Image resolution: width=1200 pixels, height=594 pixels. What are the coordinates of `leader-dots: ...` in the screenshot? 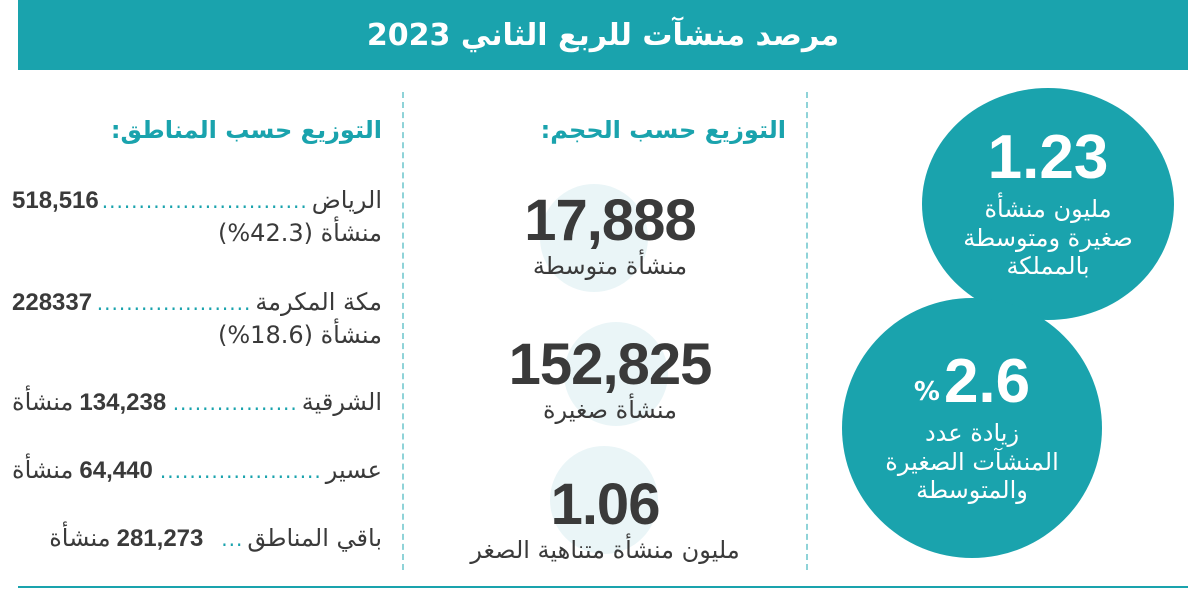 It's located at (232, 539).